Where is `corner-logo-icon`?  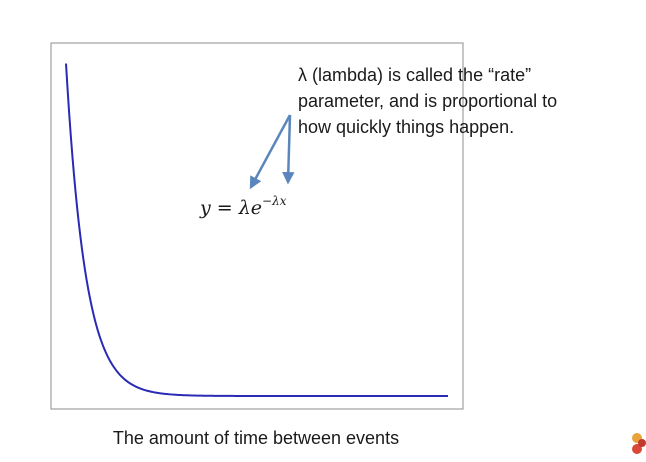
corner-logo-icon is located at coordinates (639, 443).